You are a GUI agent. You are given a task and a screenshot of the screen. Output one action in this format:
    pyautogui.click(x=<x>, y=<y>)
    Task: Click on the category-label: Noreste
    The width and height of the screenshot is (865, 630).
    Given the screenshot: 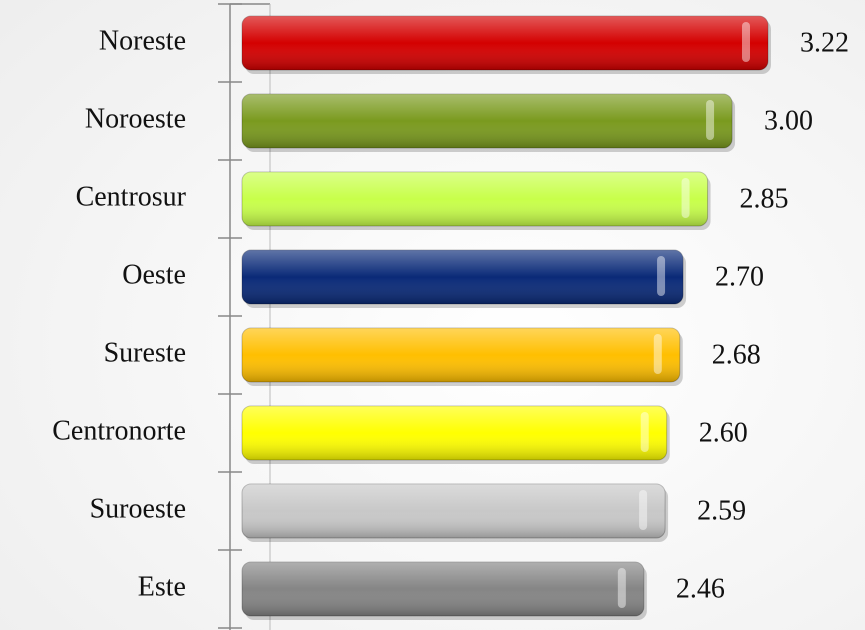 What is the action you would take?
    pyautogui.click(x=142, y=40)
    